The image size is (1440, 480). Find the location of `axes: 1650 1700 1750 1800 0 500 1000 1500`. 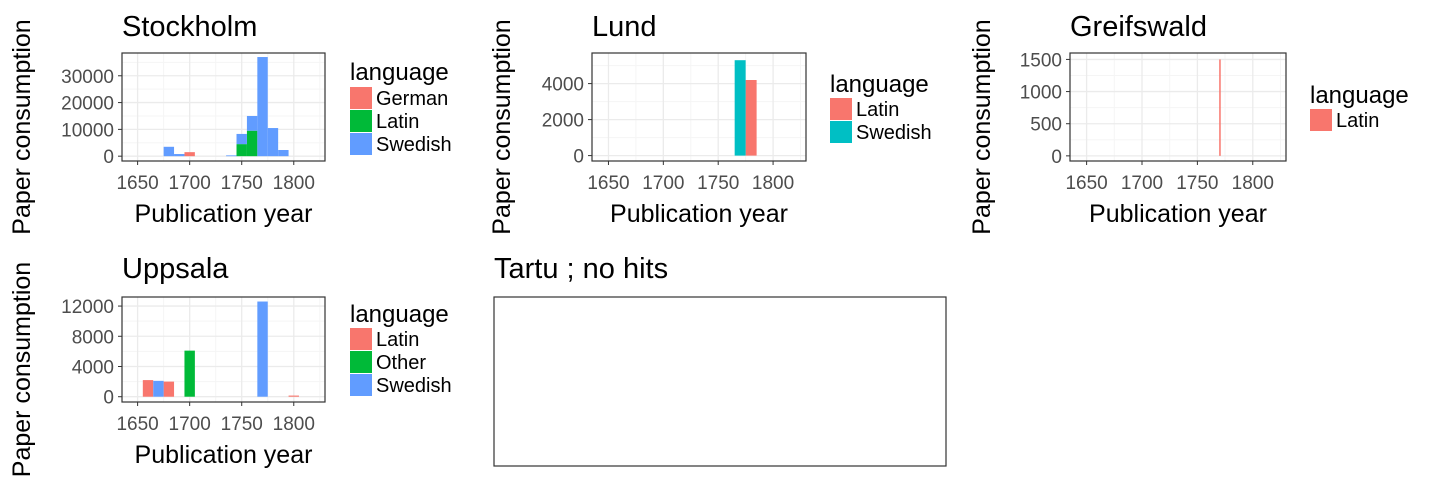

axes: 1650 1700 1750 1800 0 500 1000 1500 is located at coordinates (1147, 122).